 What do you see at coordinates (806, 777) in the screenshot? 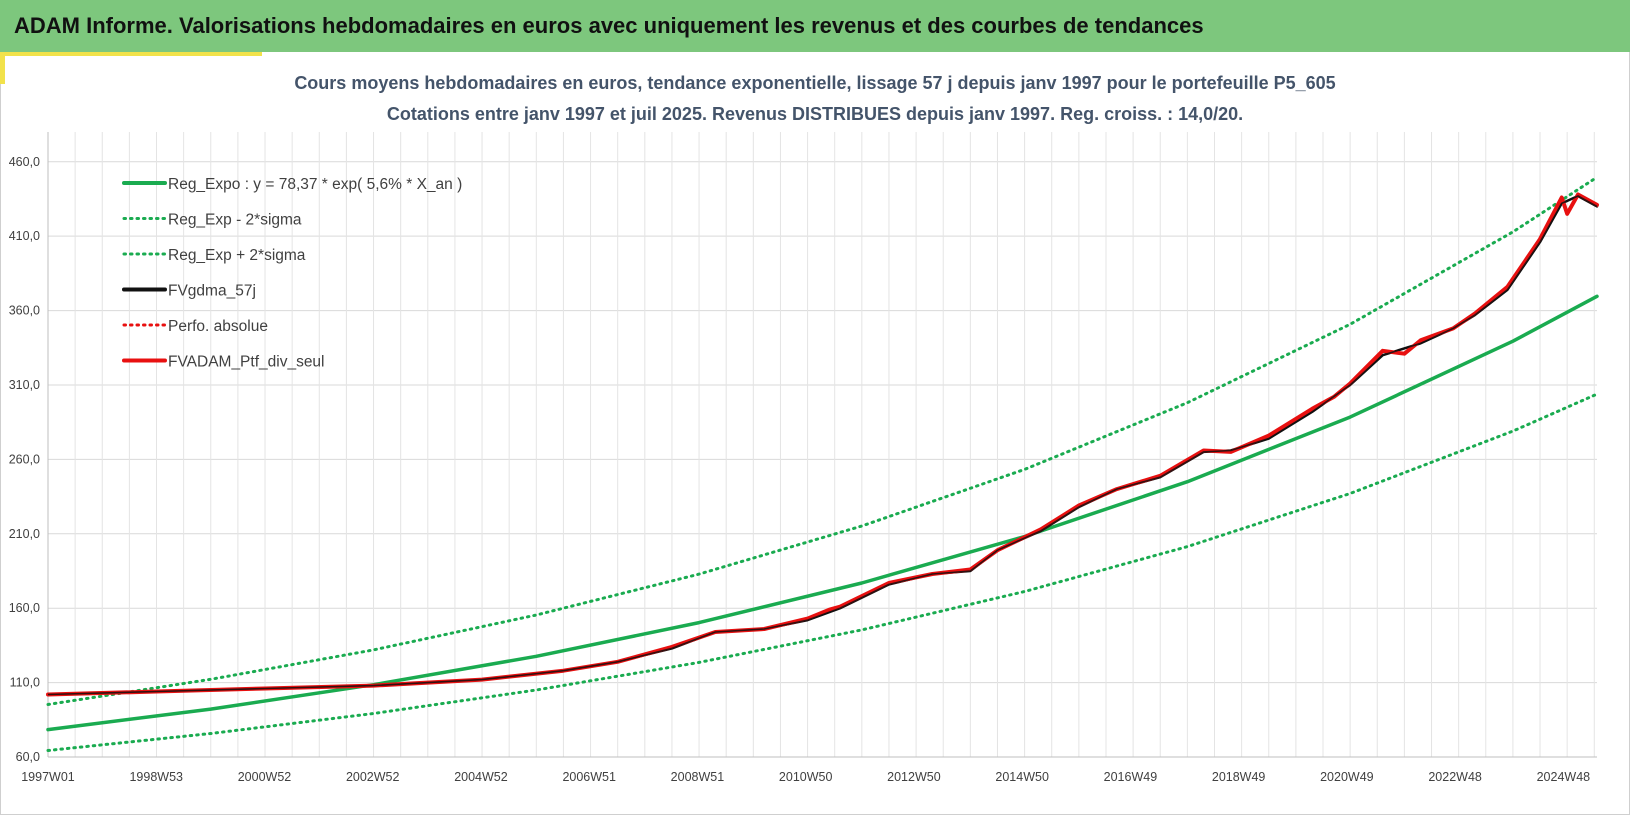
I see `x-tick-label: 2010W50` at bounding box center [806, 777].